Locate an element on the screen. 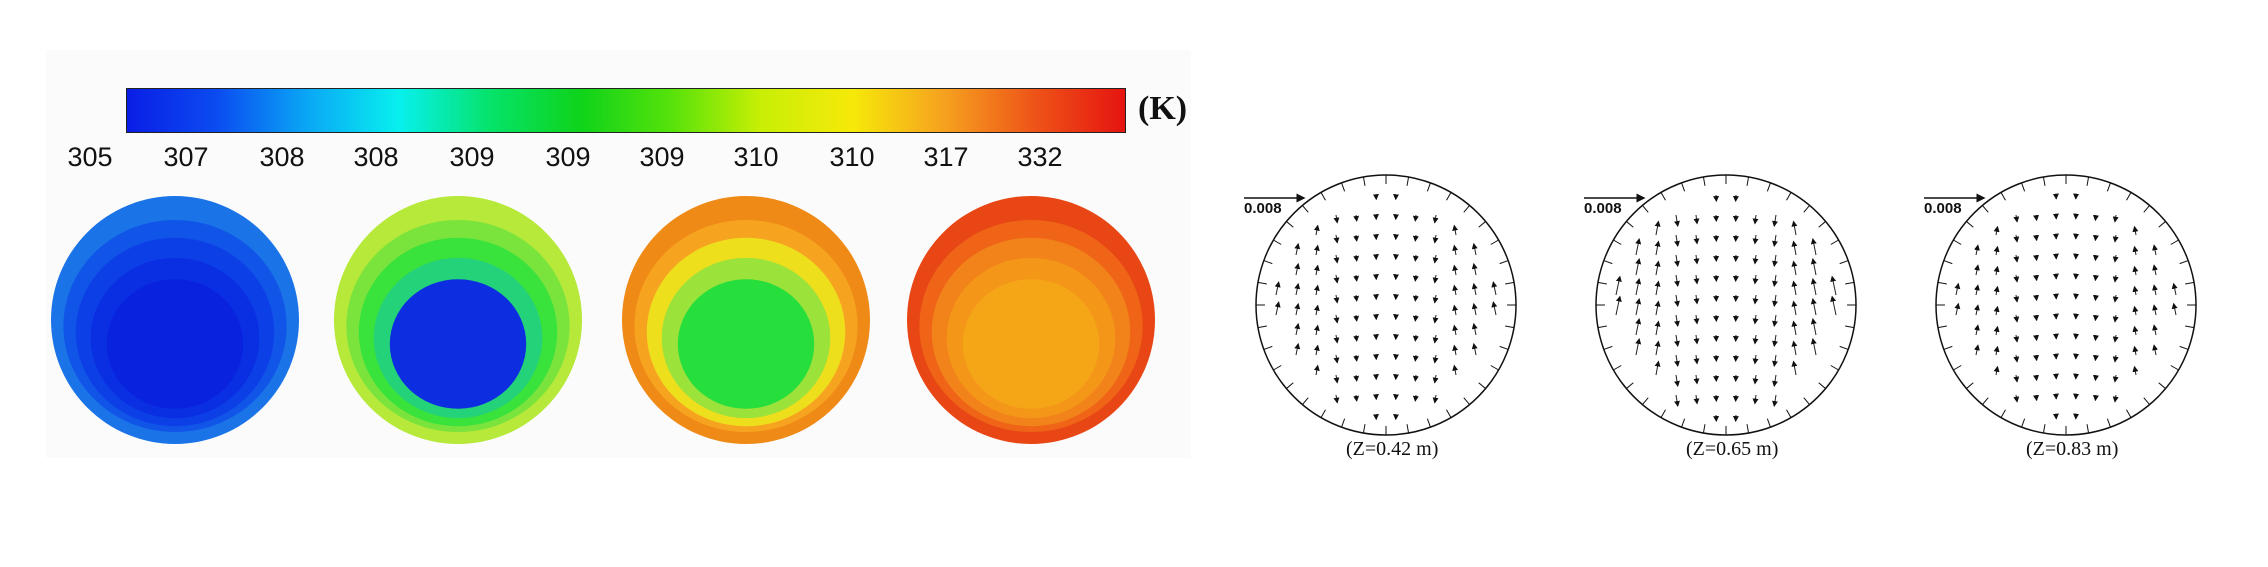  colorbar-tick: 309 is located at coordinates (662, 157).